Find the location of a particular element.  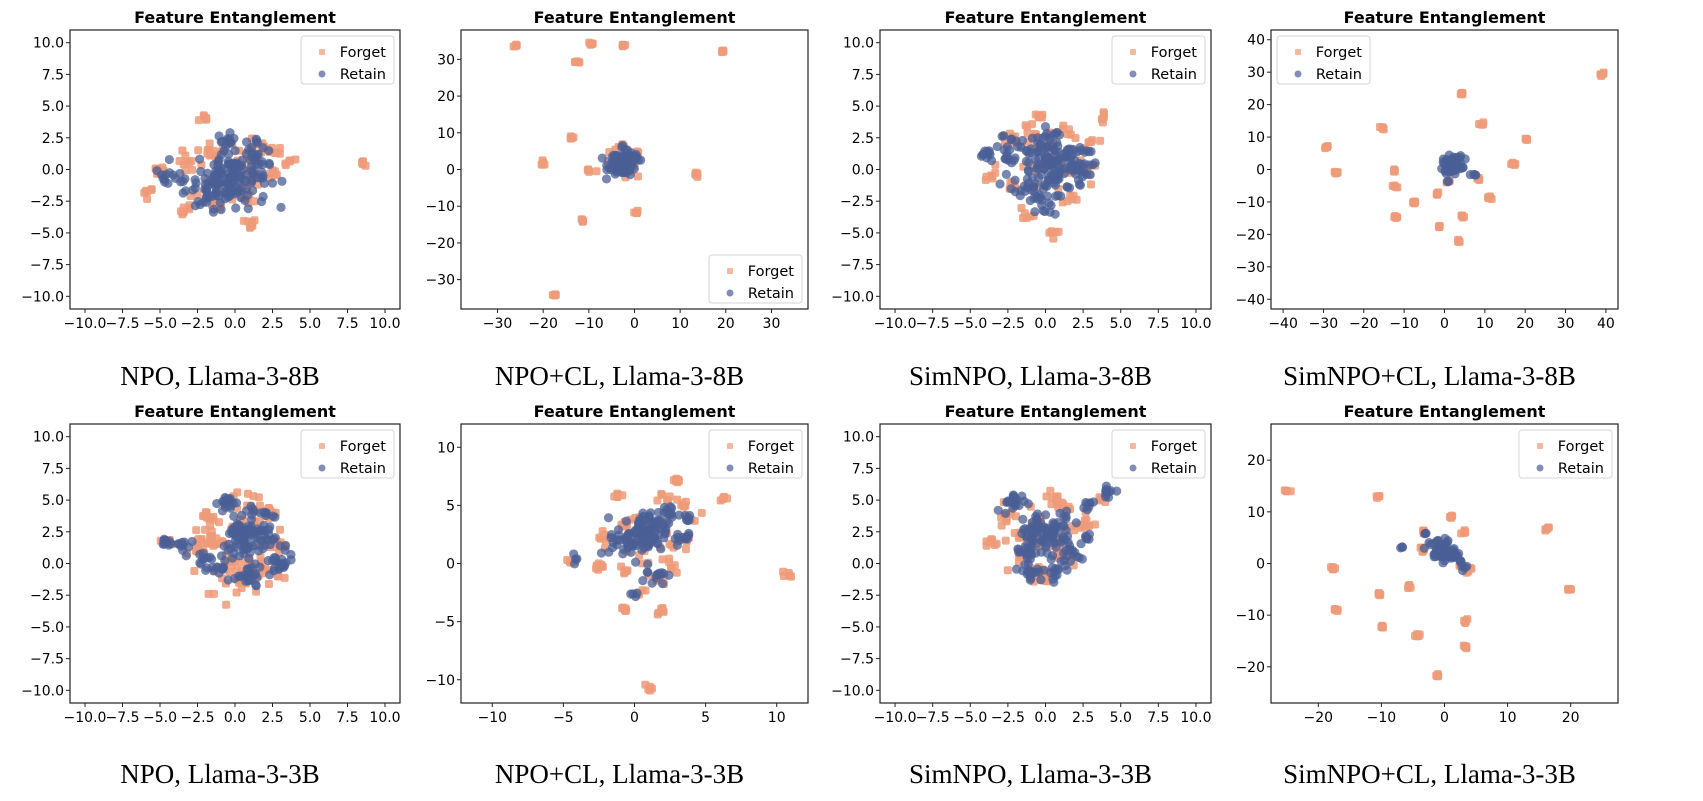

x-tick-label: 20 is located at coordinates (1571, 718).